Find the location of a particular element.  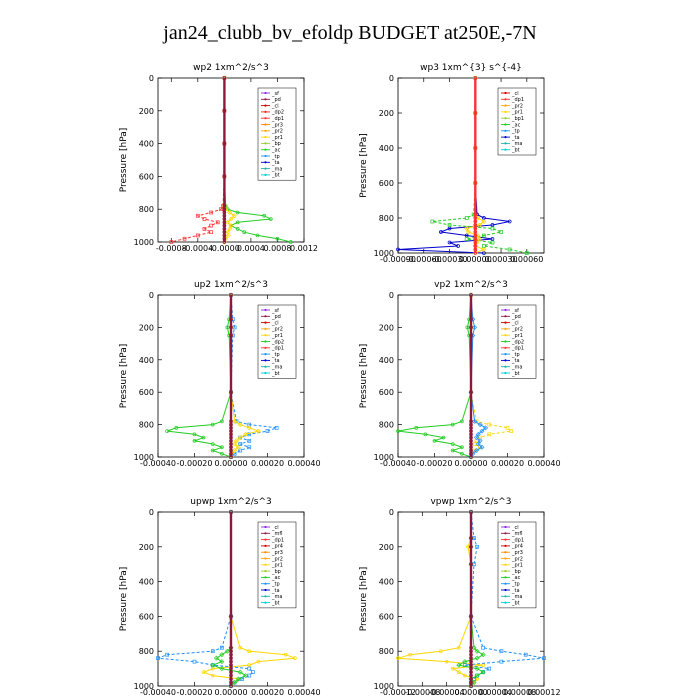

legend-label: _ta is located at coordinates (275, 361).